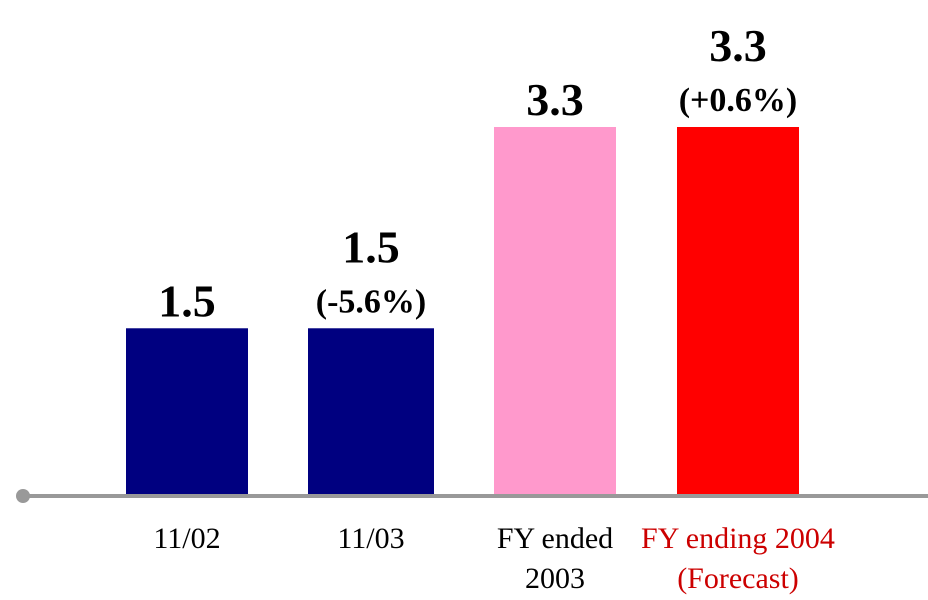  Describe the element at coordinates (738, 578) in the screenshot. I see `category-label-4-line-2: (Forecast)` at that location.